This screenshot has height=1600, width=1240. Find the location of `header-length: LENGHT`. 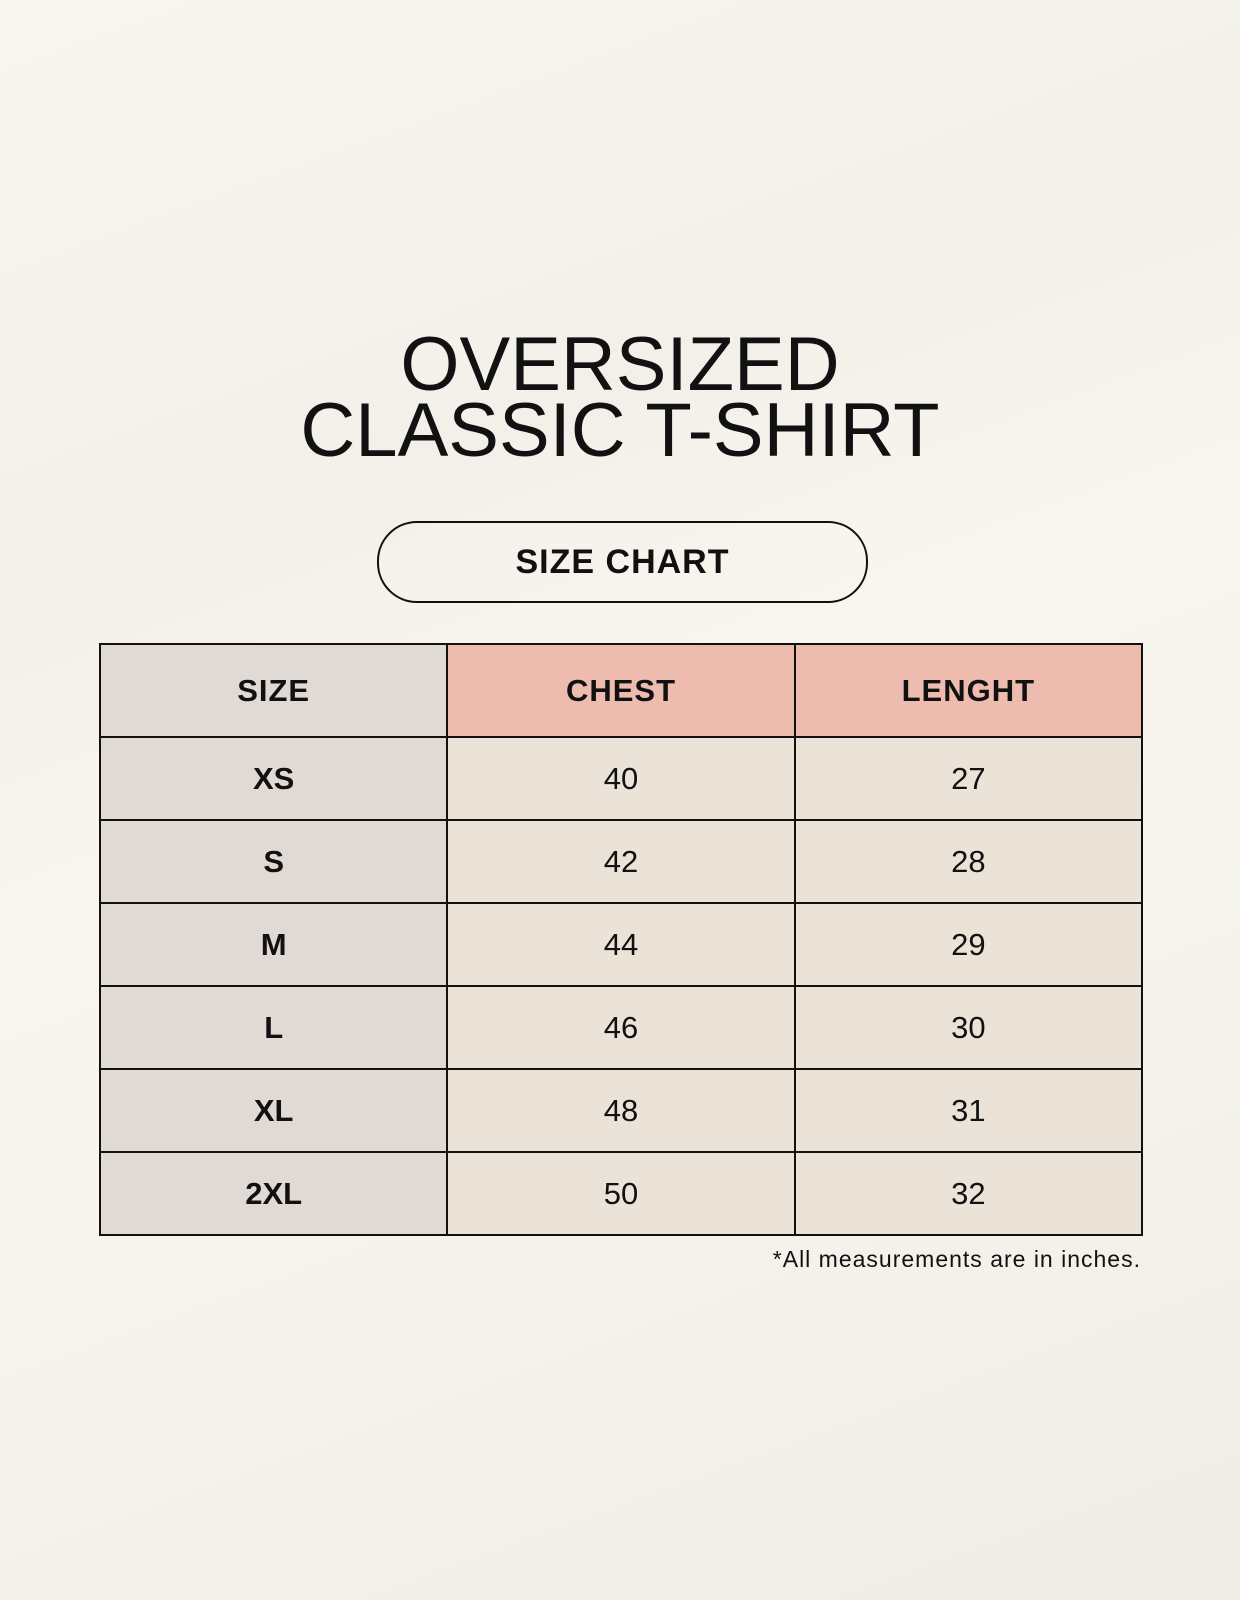

header-length: LENGHT is located at coordinates (968, 690).